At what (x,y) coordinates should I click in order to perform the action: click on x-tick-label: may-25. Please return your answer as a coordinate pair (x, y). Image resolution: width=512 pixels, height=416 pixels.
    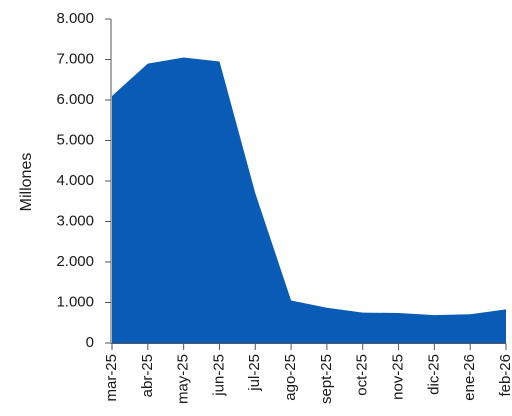
    Looking at the image, I should click on (183, 379).